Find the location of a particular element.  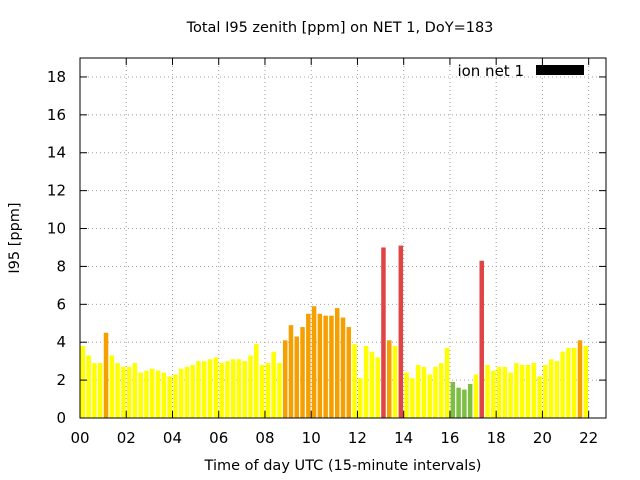

y-tick-label: 8 is located at coordinates (61, 266).